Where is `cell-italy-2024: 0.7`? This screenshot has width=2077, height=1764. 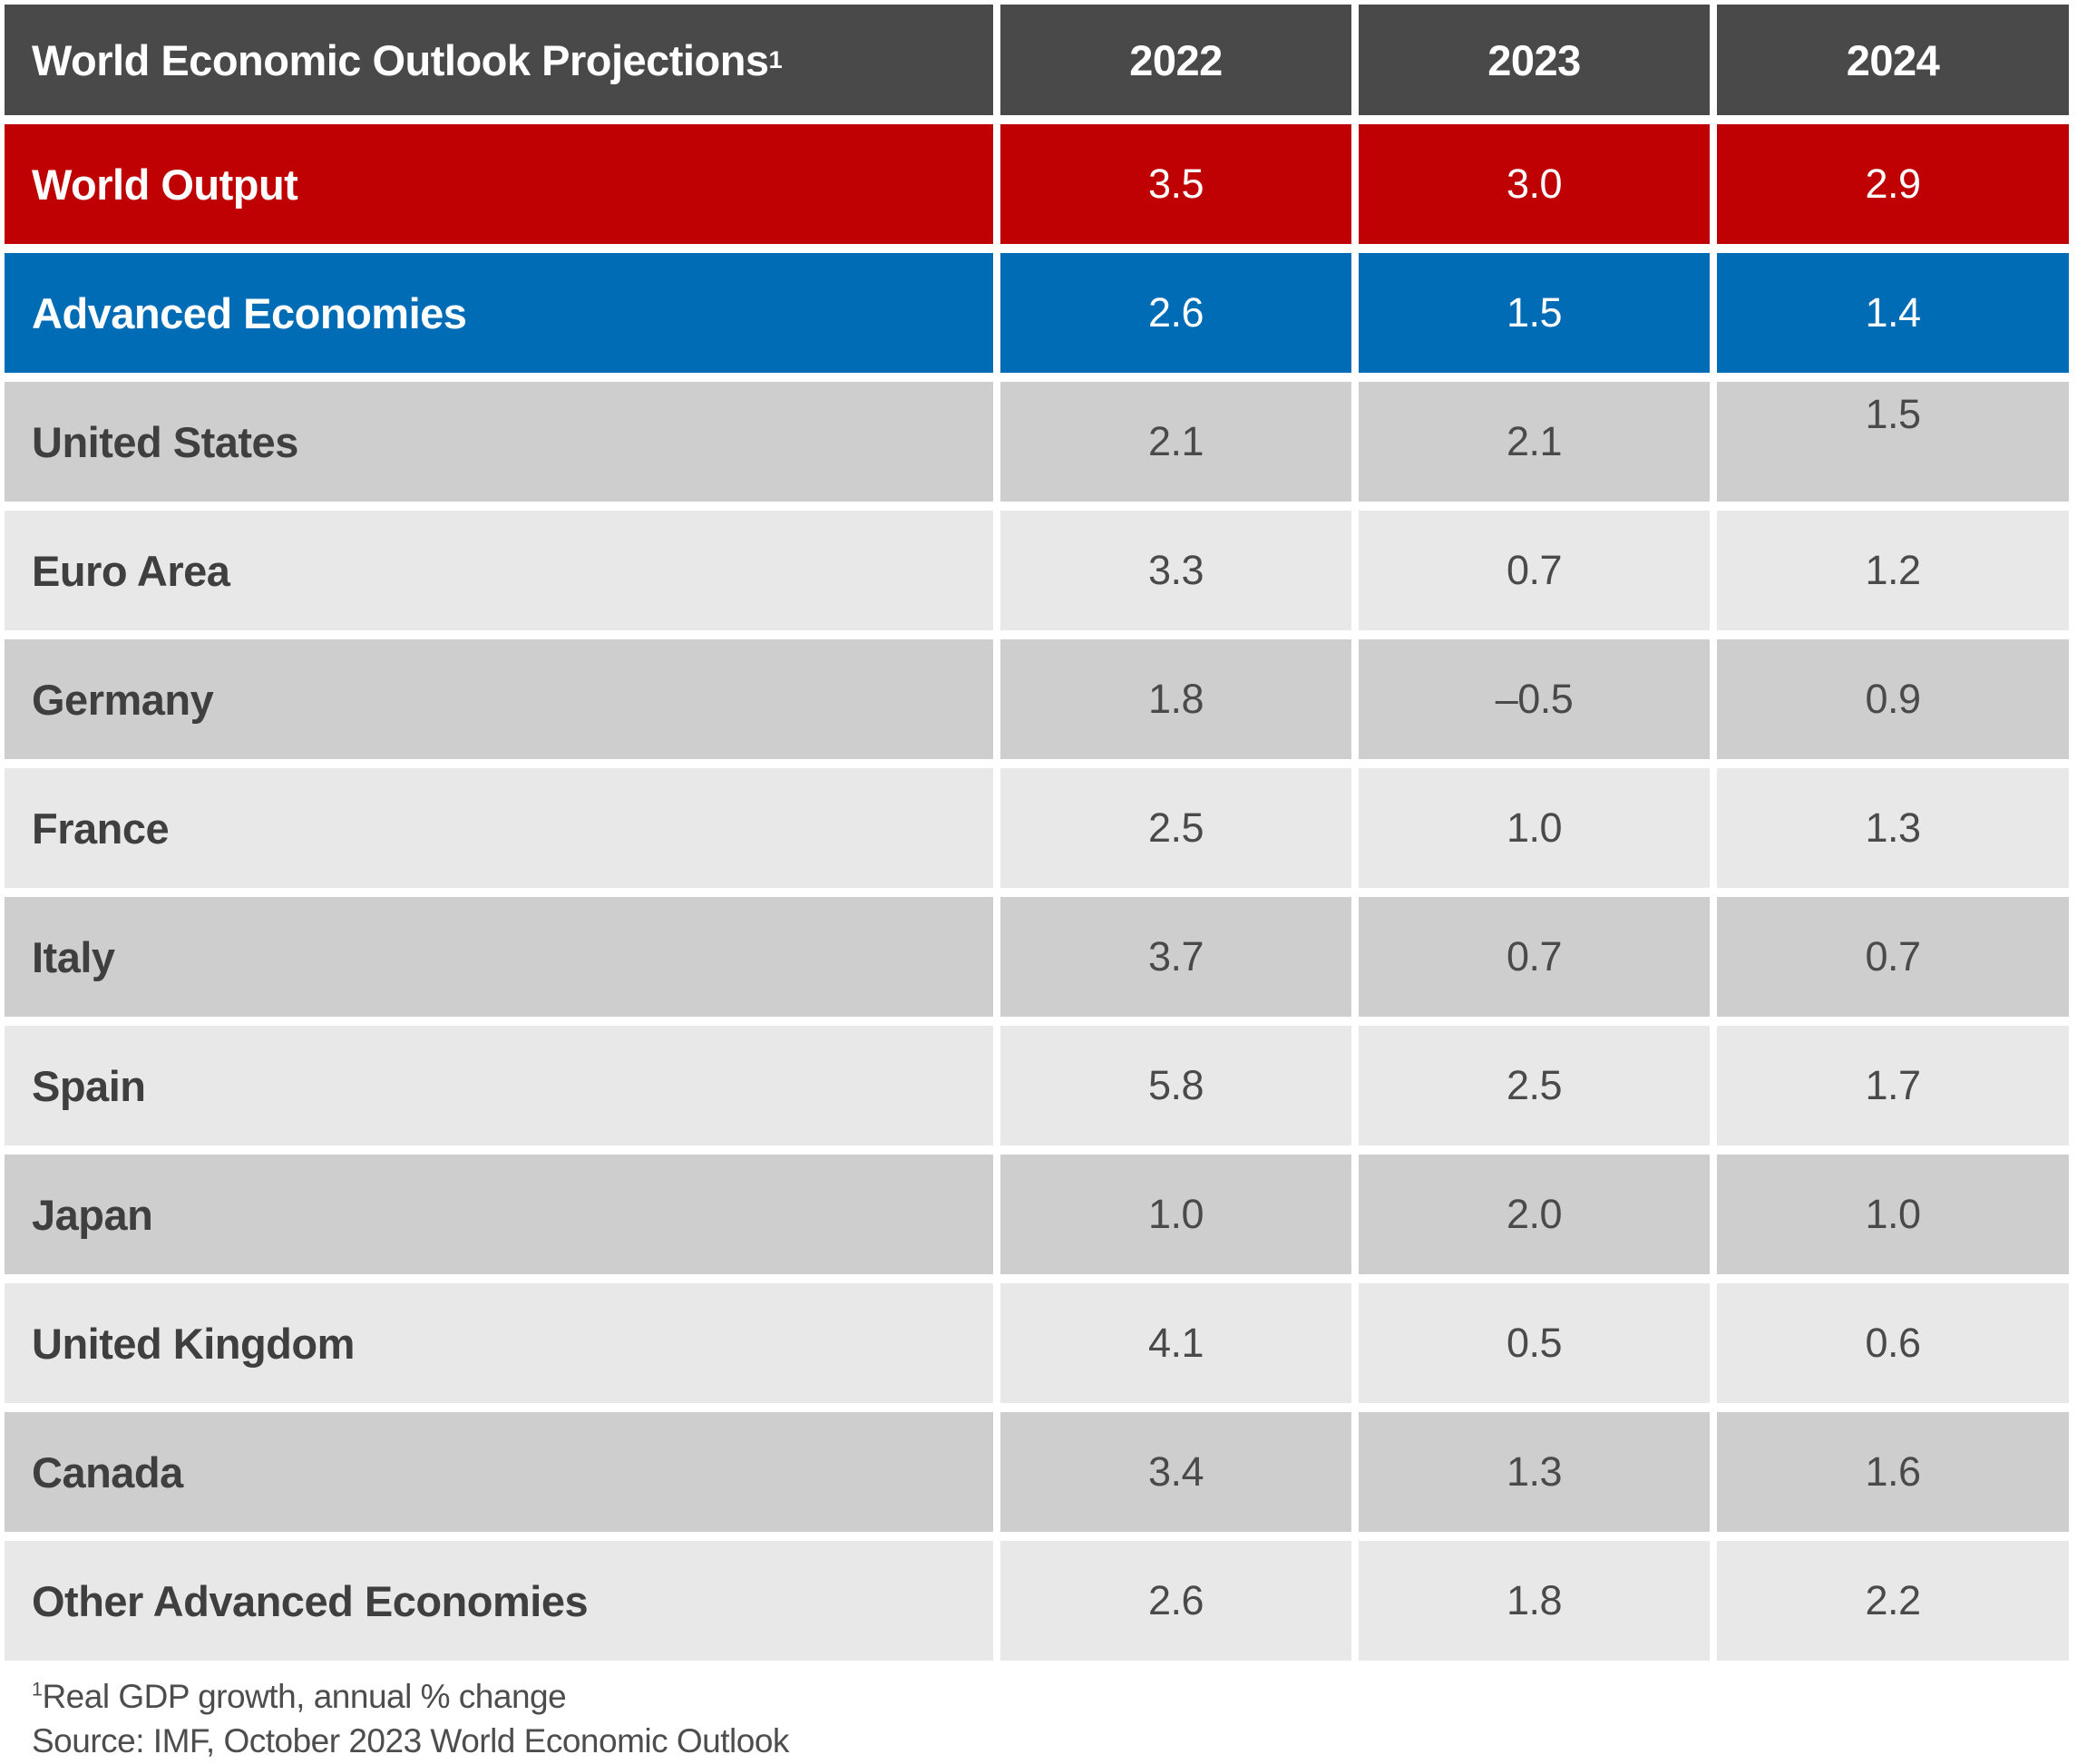
cell-italy-2024: 0.7 is located at coordinates (1893, 957).